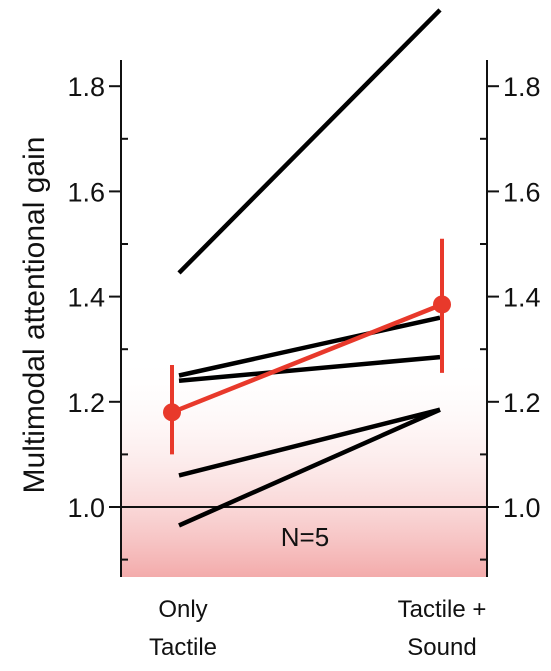  I want to click on left-y-tick-label: 1.6, so click(86, 192).